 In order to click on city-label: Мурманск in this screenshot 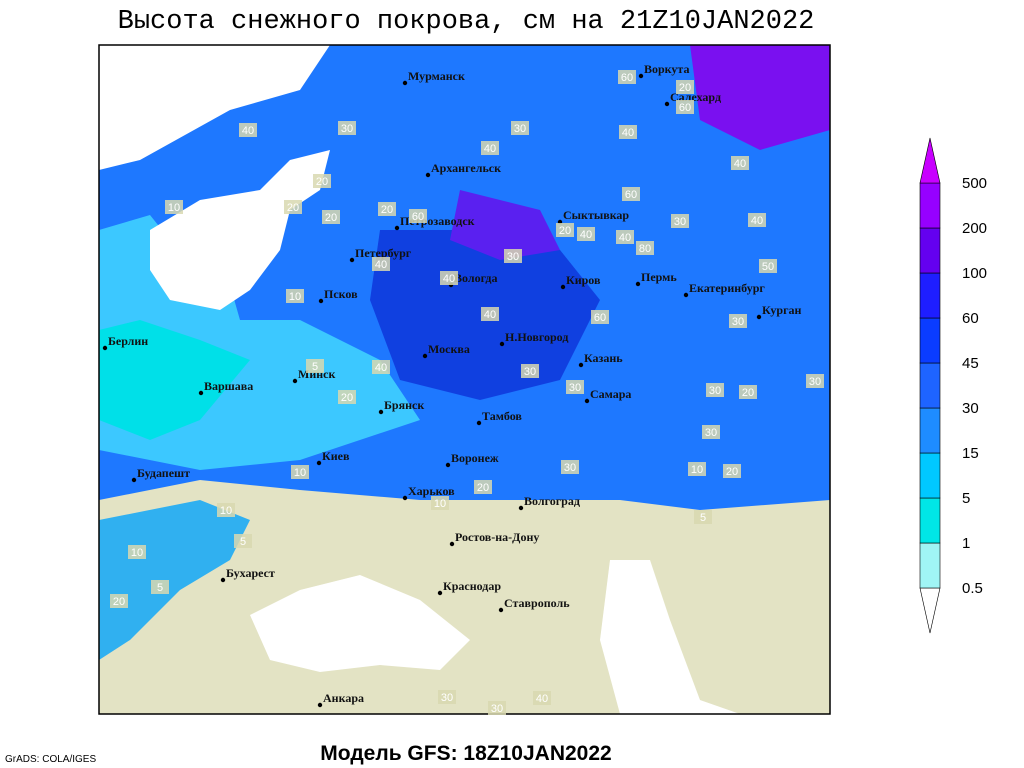, I will do `click(436, 76)`.